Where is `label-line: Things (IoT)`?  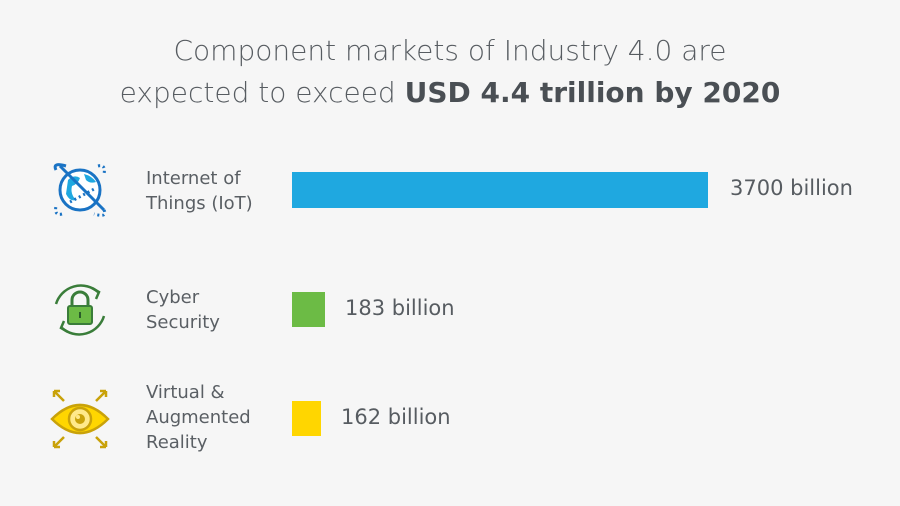 label-line: Things (IoT) is located at coordinates (199, 203).